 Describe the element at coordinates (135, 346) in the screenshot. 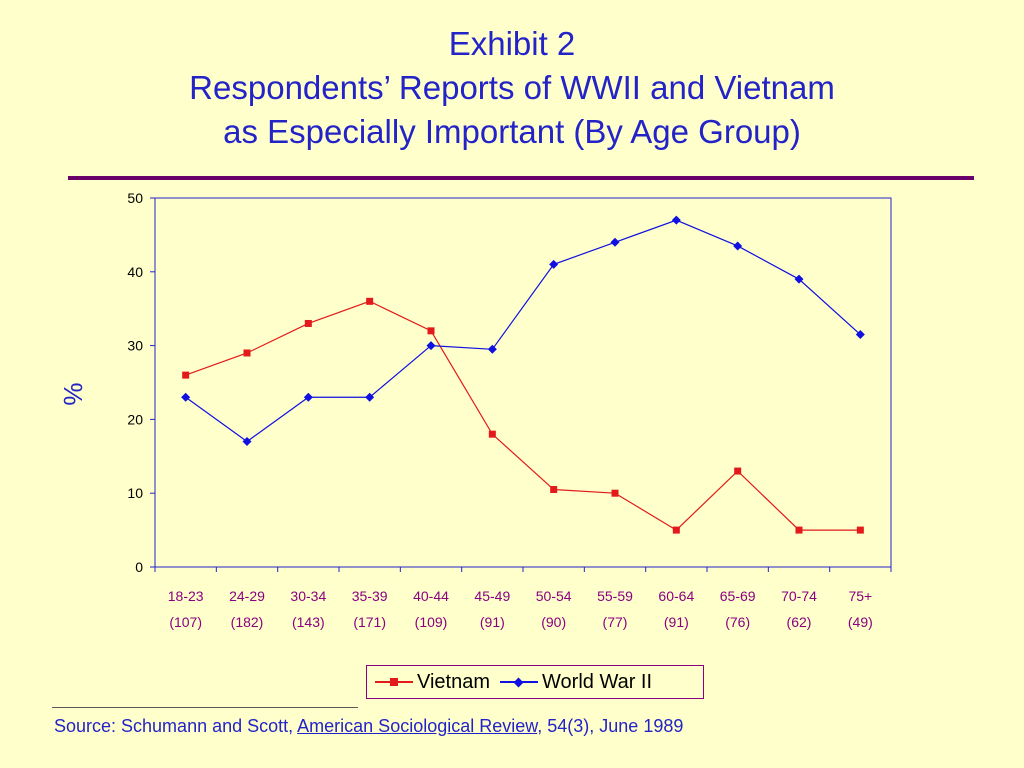

I see `y-tick-label: 30` at that location.